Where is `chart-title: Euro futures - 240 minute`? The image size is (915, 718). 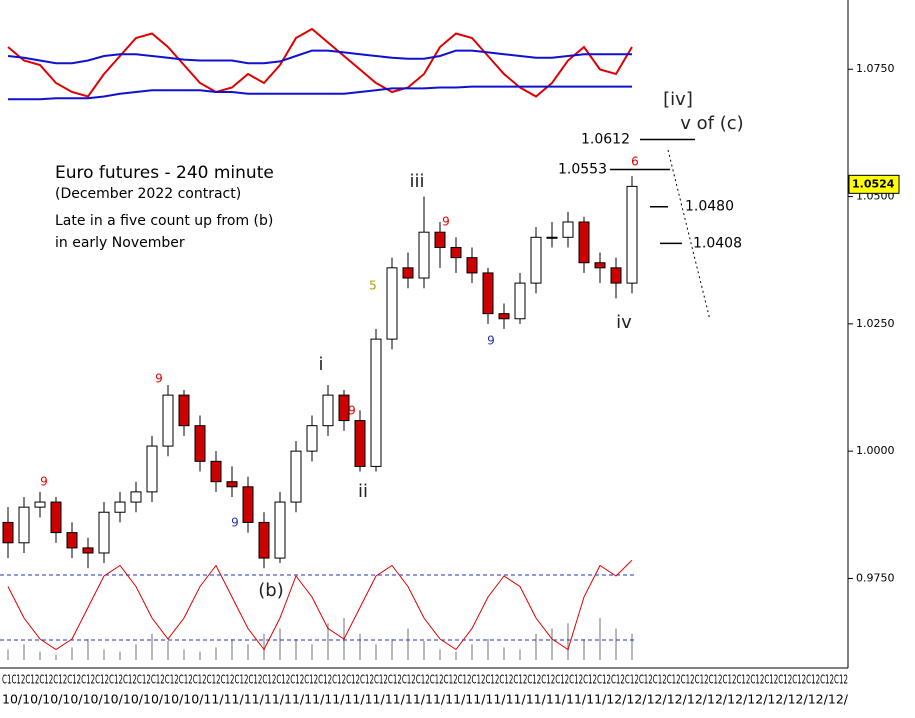
chart-title: Euro futures - 240 minute is located at coordinates (164, 173).